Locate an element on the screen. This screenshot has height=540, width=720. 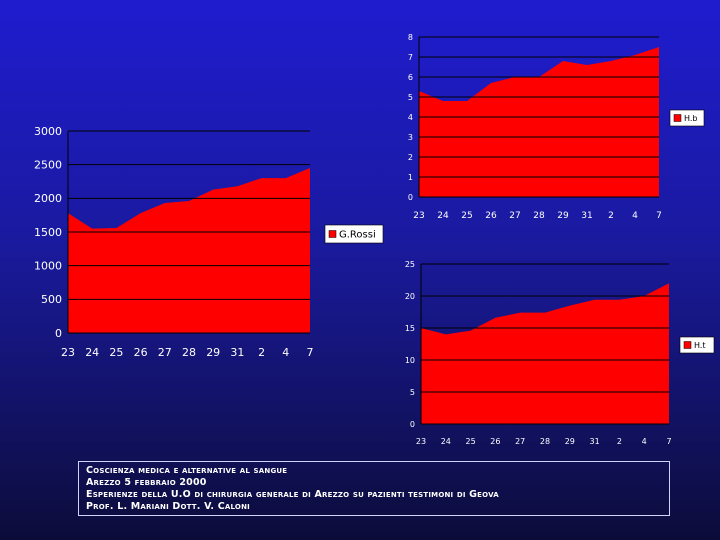
y-tick-label: 1000 is located at coordinates (48, 266).